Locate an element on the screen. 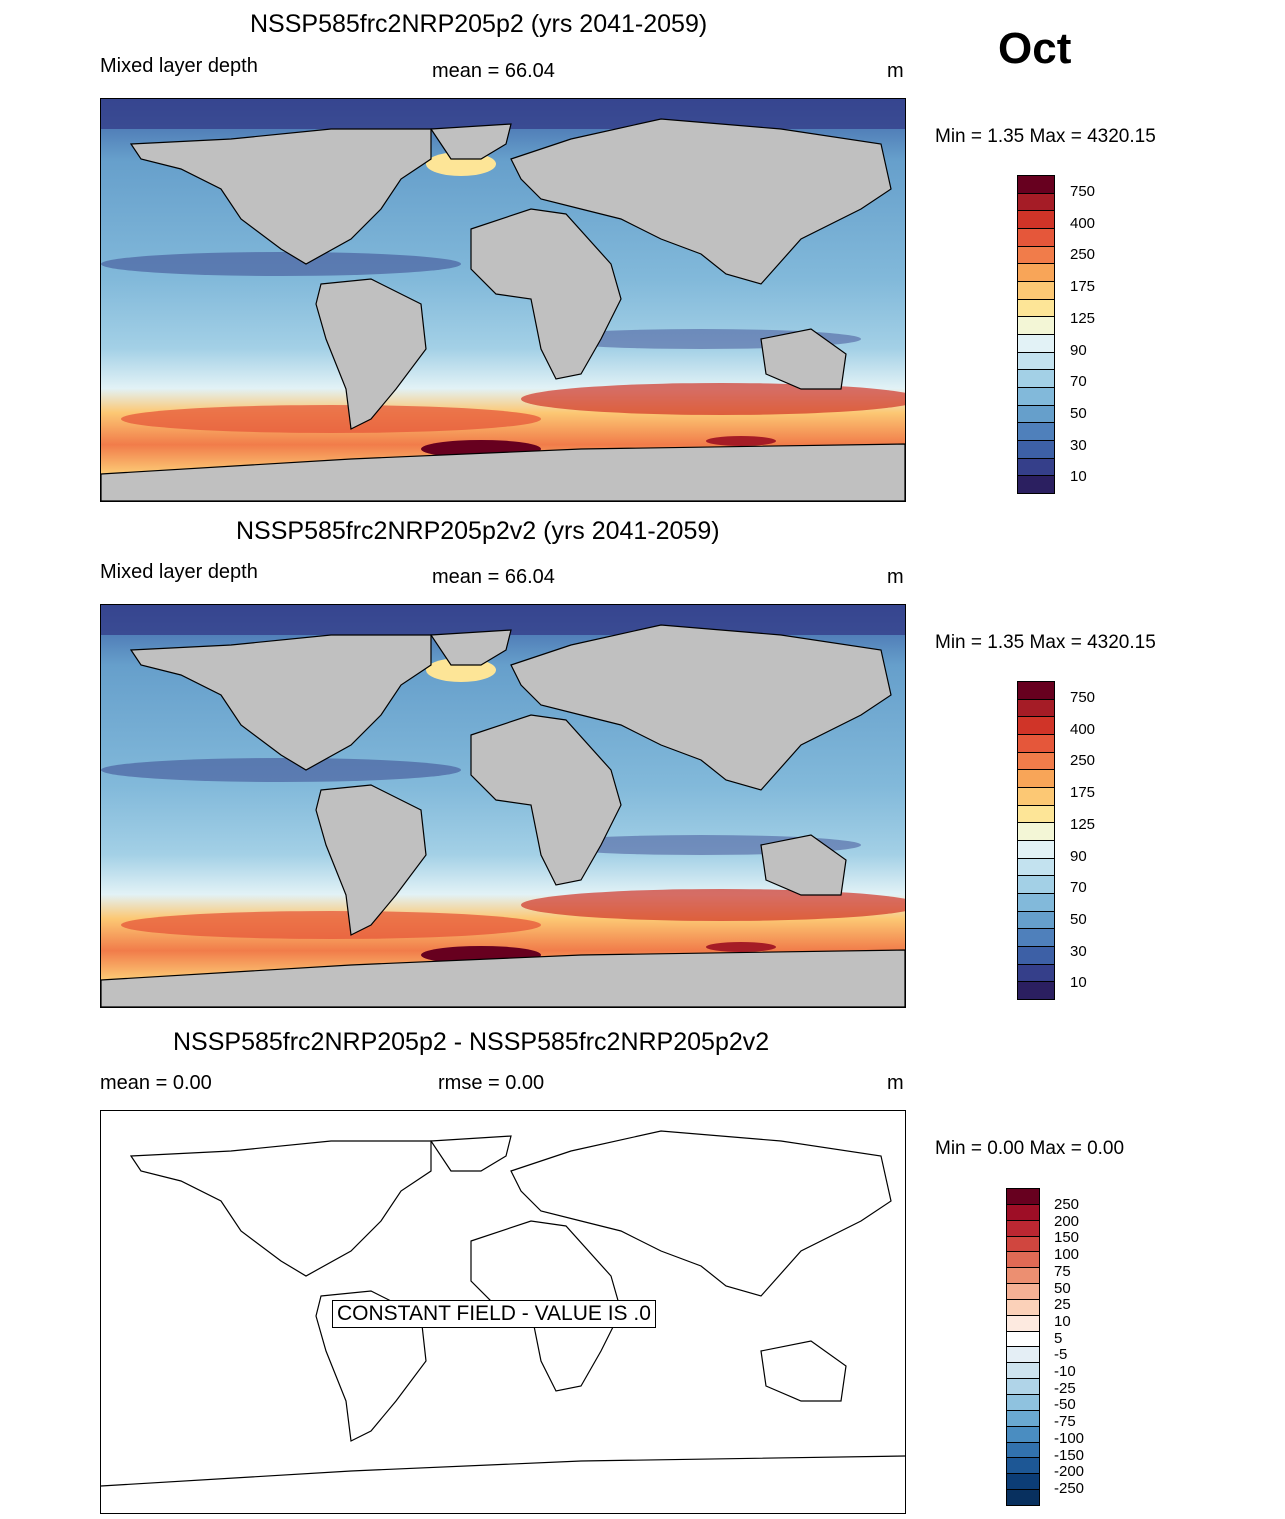  panel-3-colorbar-swatches is located at coordinates (1023, 1347).